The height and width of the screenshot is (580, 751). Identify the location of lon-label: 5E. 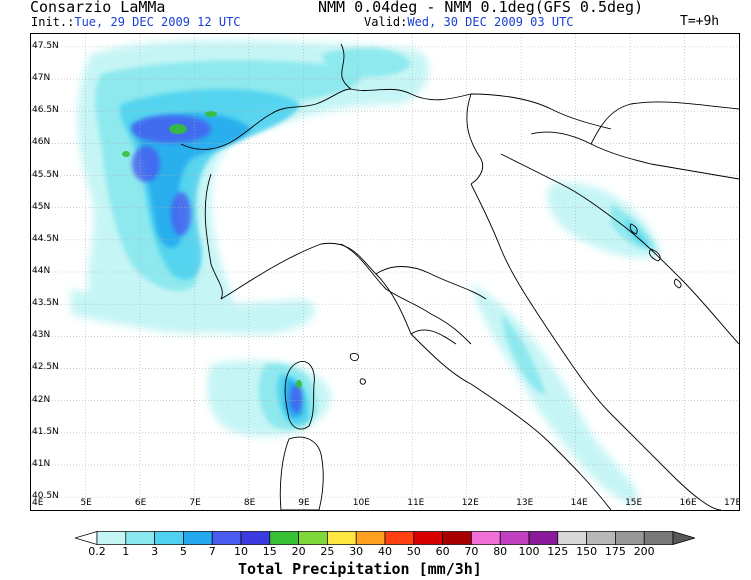
(86, 503).